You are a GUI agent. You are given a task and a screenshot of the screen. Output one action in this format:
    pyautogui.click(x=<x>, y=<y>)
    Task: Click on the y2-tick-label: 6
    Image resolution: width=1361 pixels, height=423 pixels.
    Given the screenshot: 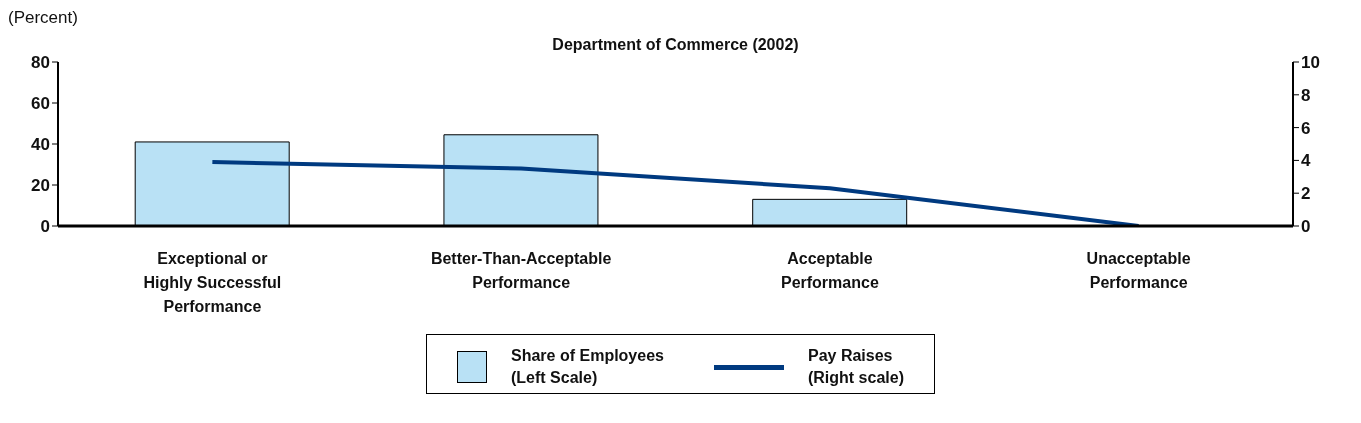 What is the action you would take?
    pyautogui.click(x=1306, y=128)
    